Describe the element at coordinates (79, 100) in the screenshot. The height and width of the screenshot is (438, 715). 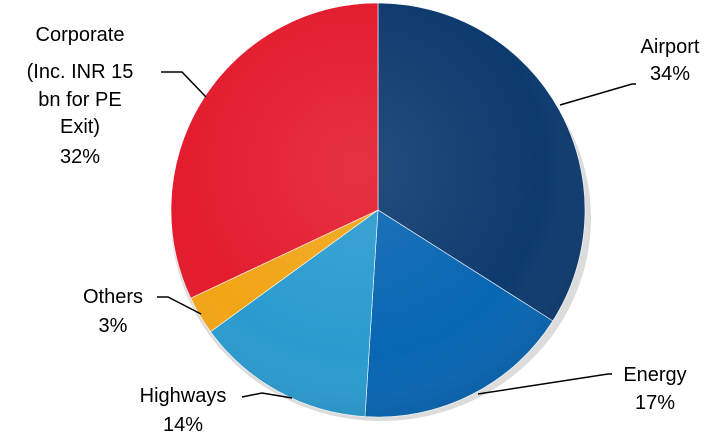
I see `label-corporate-line-3: bn for PE` at that location.